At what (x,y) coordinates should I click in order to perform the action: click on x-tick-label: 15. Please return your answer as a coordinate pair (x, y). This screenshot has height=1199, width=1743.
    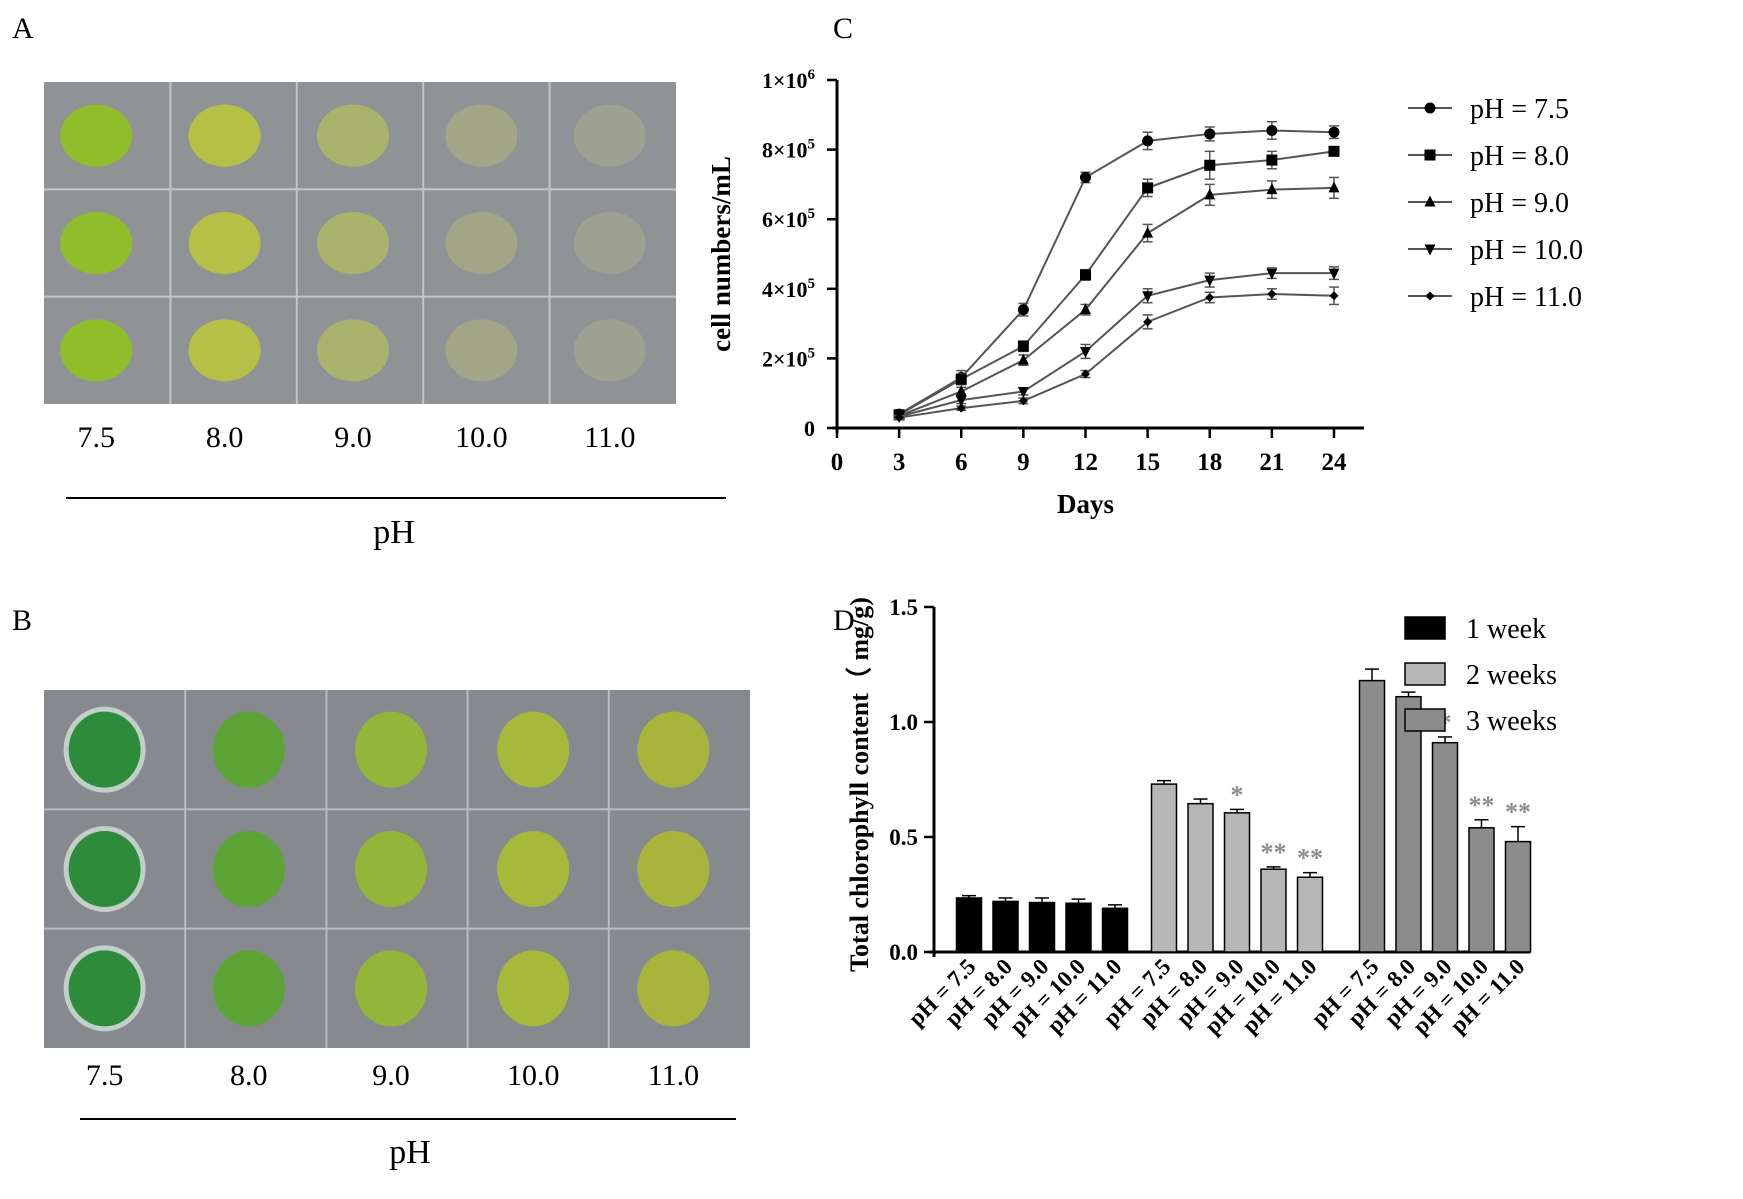
    Looking at the image, I should click on (1147, 462).